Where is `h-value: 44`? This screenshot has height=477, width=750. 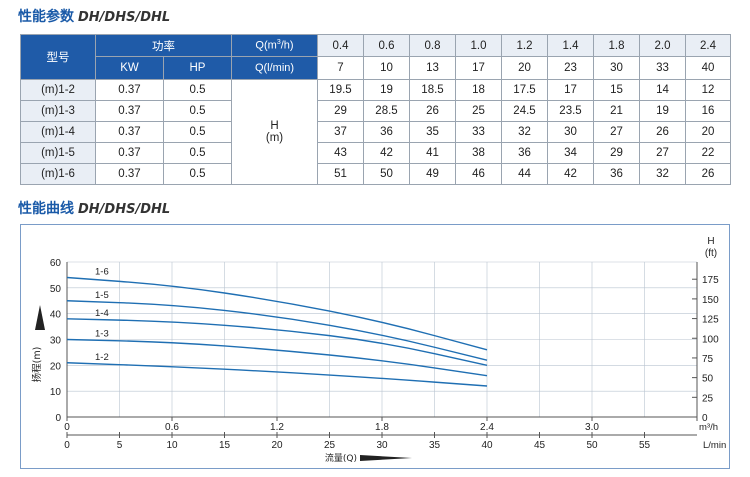
h-value: 44 is located at coordinates (524, 174).